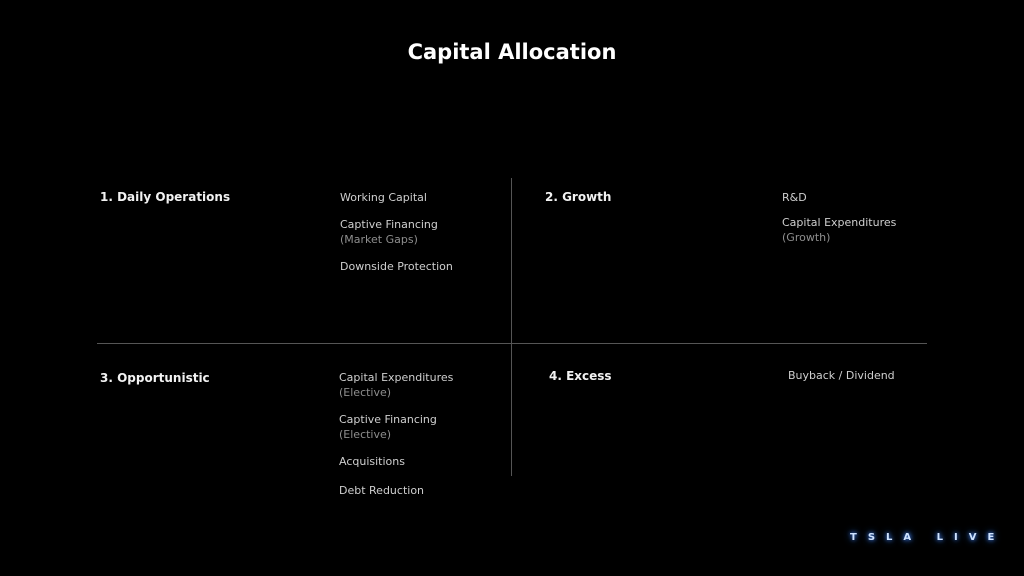  What do you see at coordinates (511, 327) in the screenshot?
I see `vertical-divider` at bounding box center [511, 327].